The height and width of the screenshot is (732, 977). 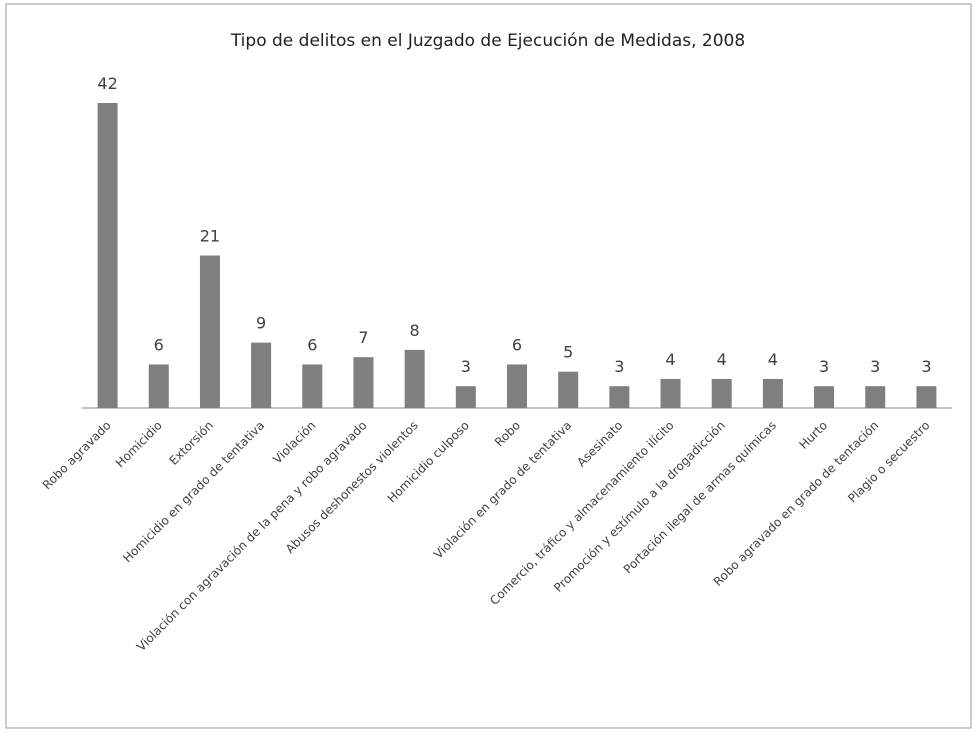 I want to click on value-label: 21, so click(x=210, y=236).